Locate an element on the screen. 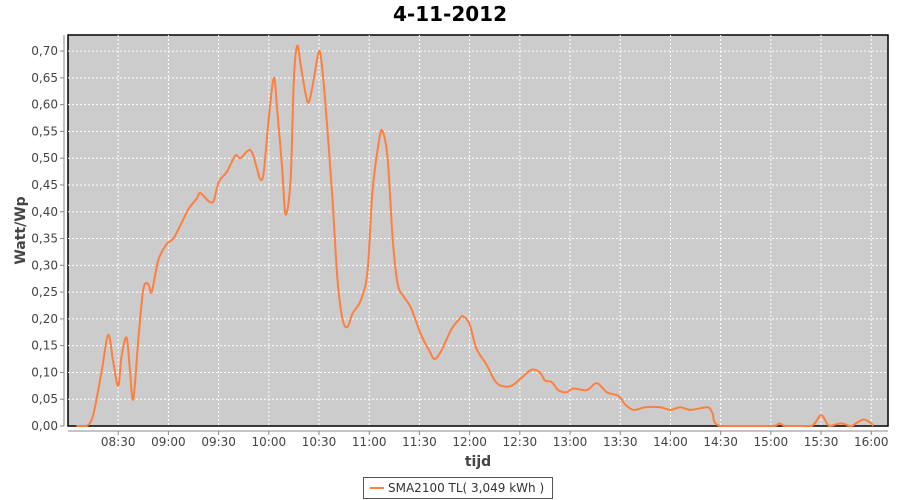 The height and width of the screenshot is (500, 900). x-tick-label: 08:30 is located at coordinates (118, 442).